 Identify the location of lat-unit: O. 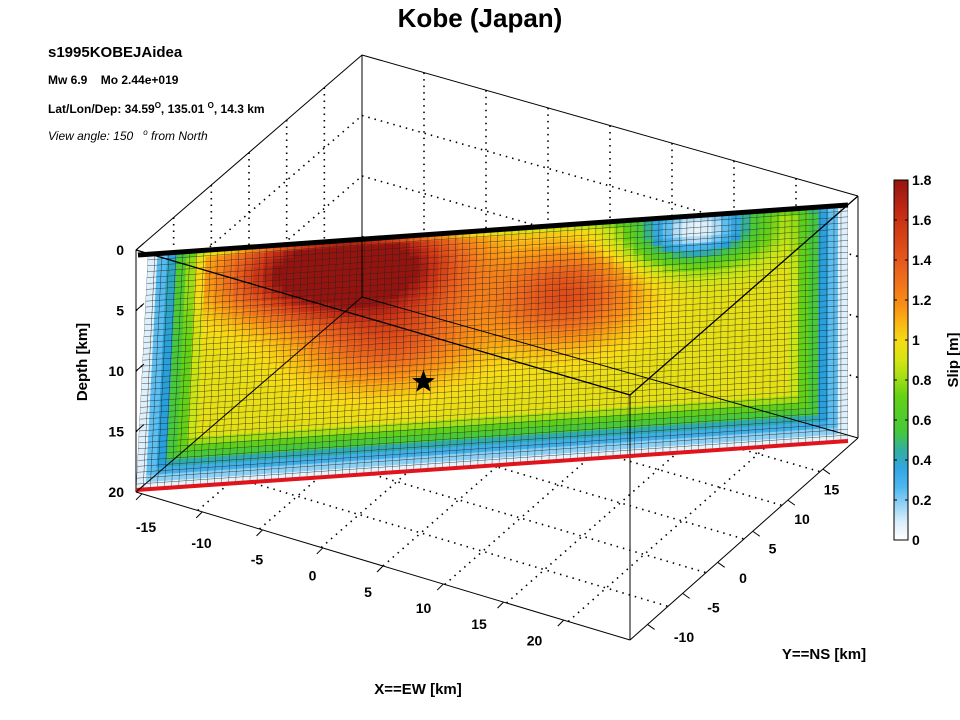
(157, 105).